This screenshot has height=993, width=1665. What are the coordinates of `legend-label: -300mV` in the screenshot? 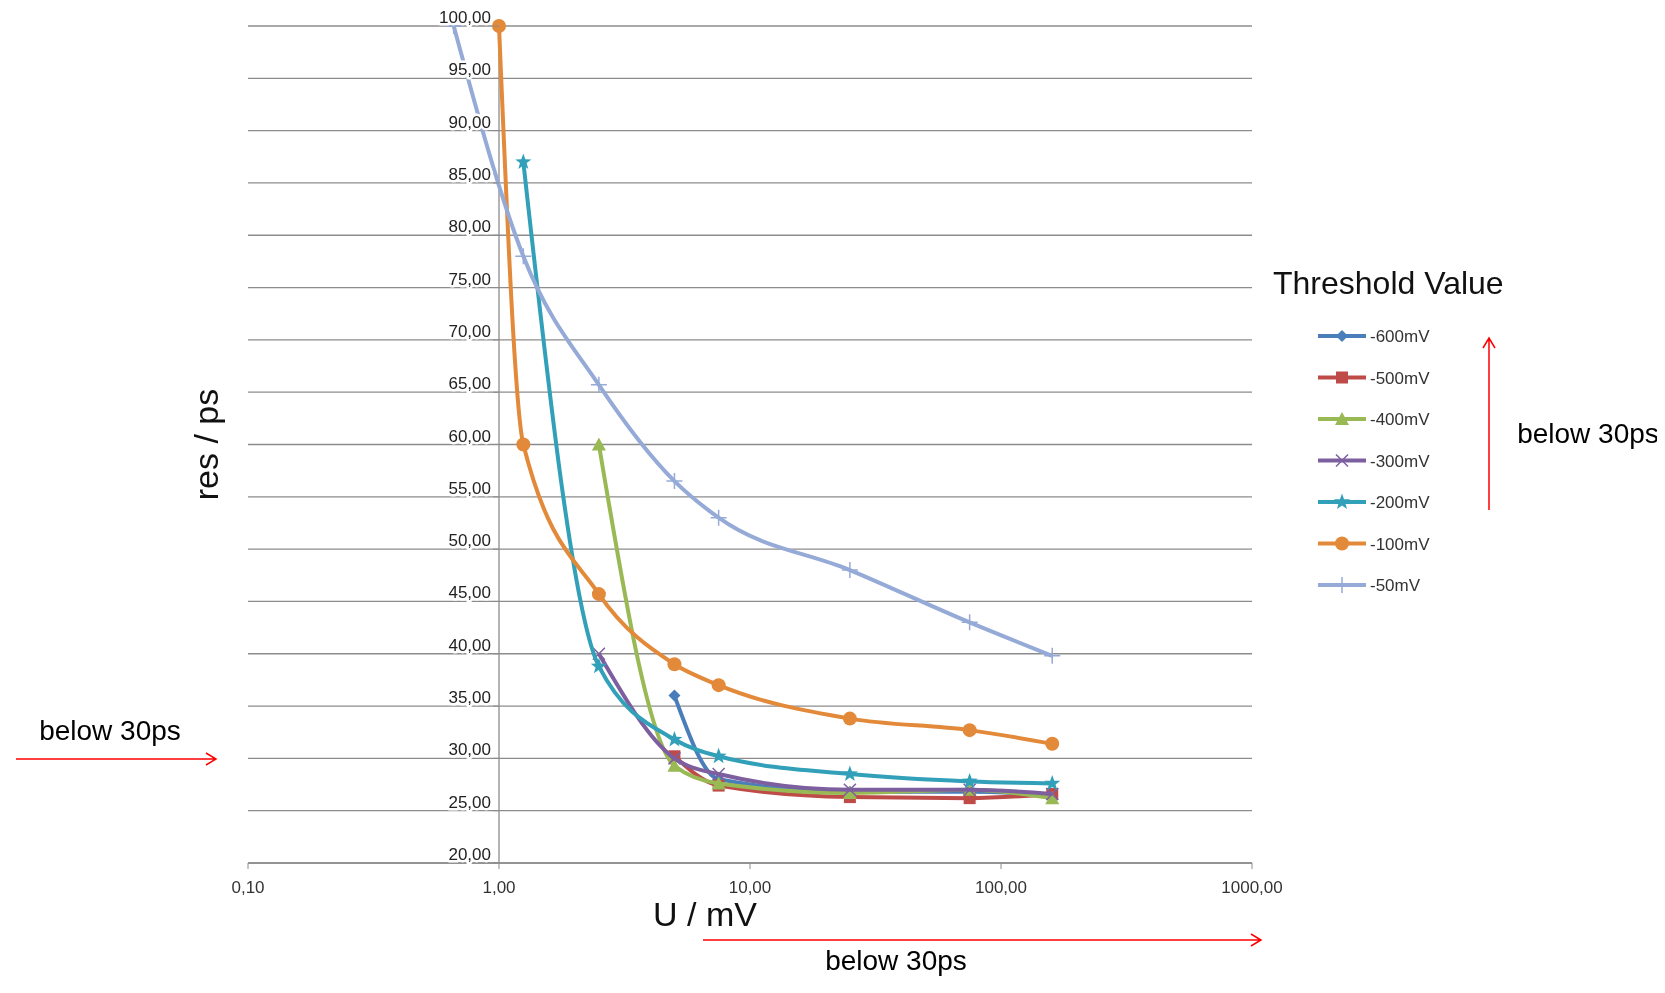 It's located at (1400, 461).